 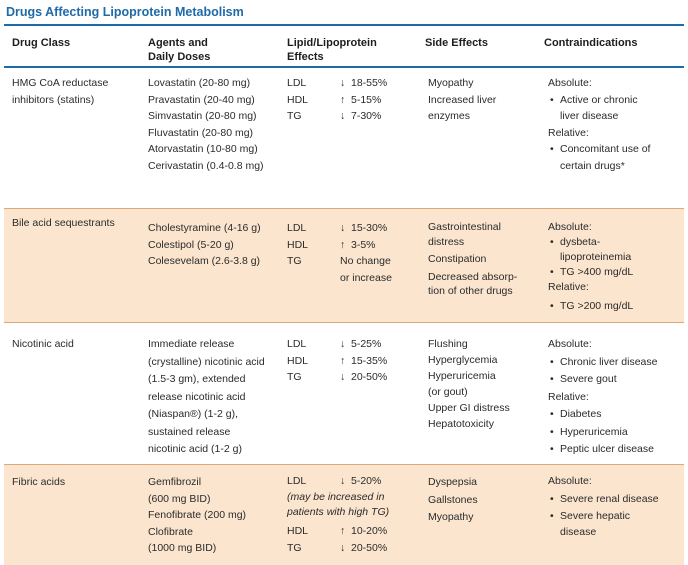 I want to click on drug-class-cell: HMG CoA reductase inhibitors (statins), so click(x=60, y=91).